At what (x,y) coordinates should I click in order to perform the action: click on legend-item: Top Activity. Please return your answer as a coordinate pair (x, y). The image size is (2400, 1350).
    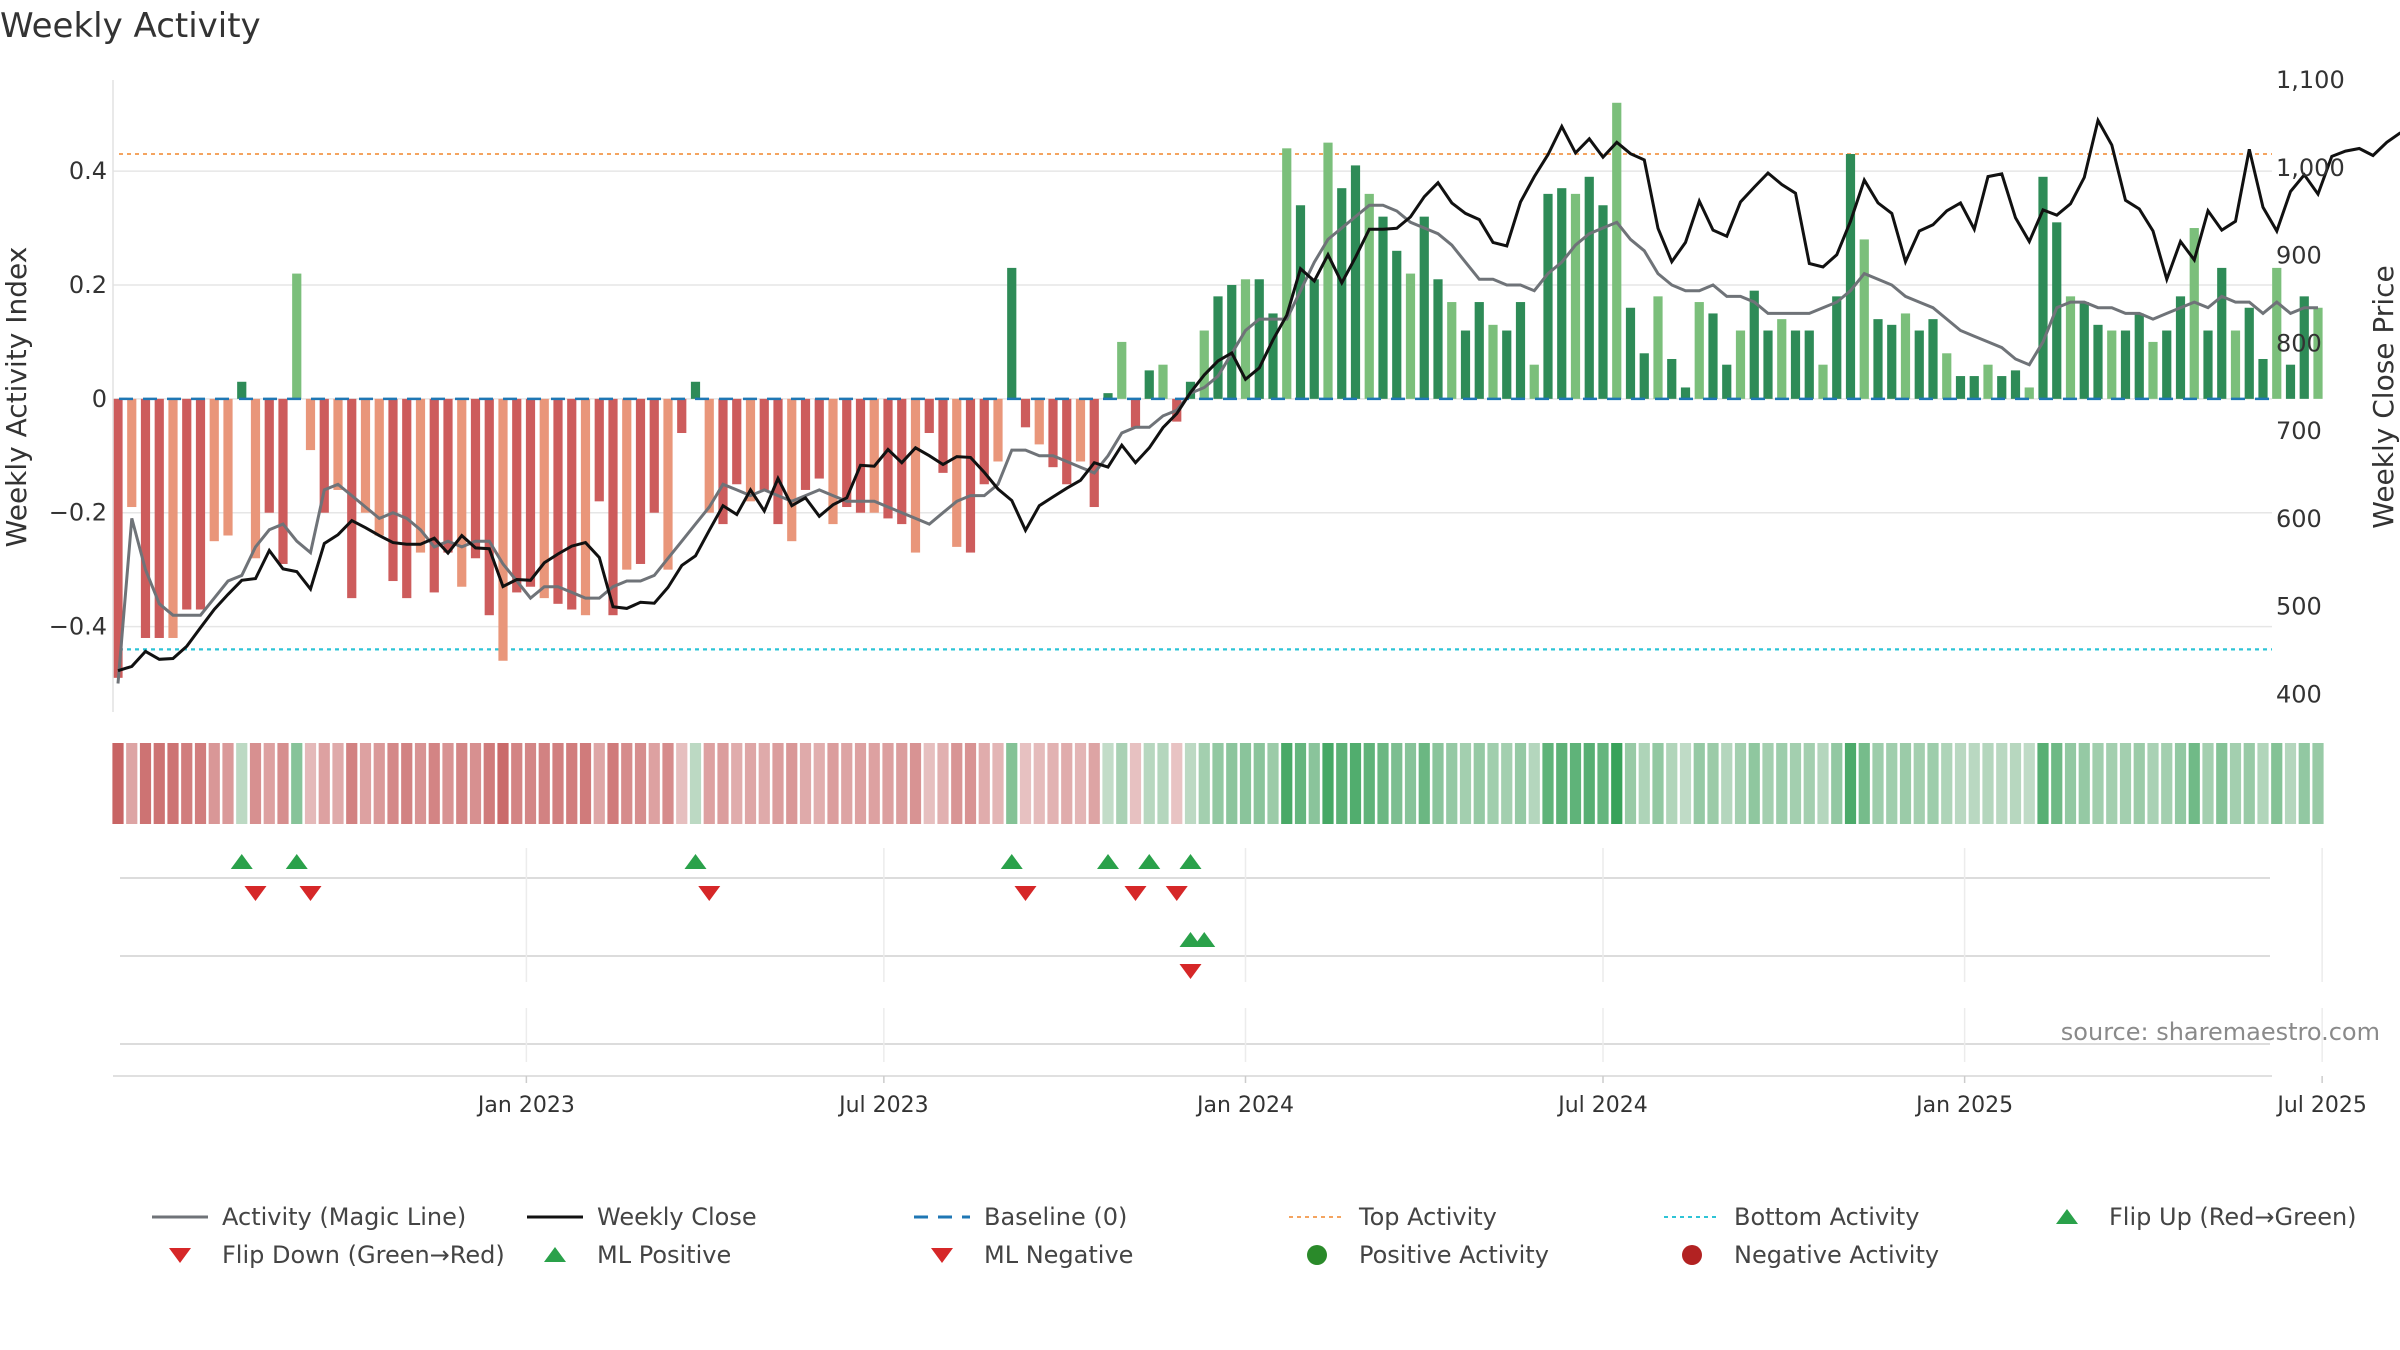
    Looking at the image, I should click on (1392, 1217).